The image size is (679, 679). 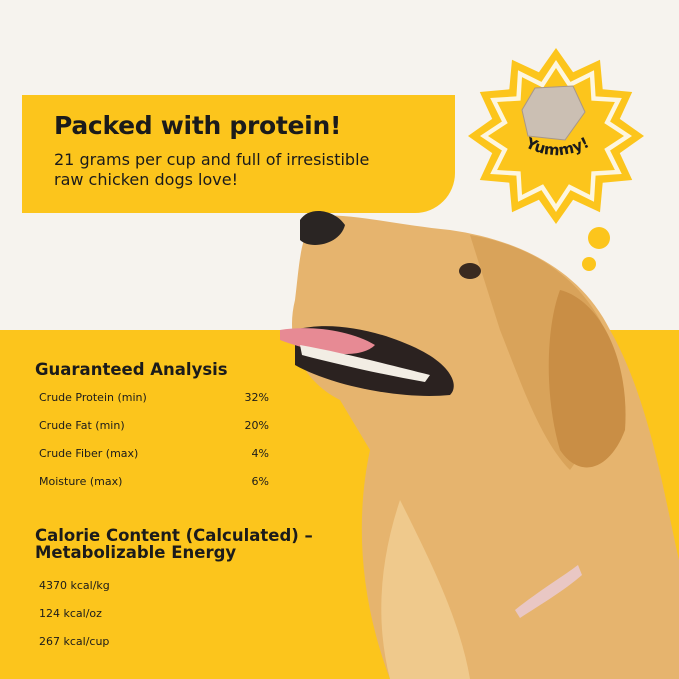 What do you see at coordinates (152, 461) in the screenshot?
I see `analysis-row: Crude Fiber (max) 4%` at bounding box center [152, 461].